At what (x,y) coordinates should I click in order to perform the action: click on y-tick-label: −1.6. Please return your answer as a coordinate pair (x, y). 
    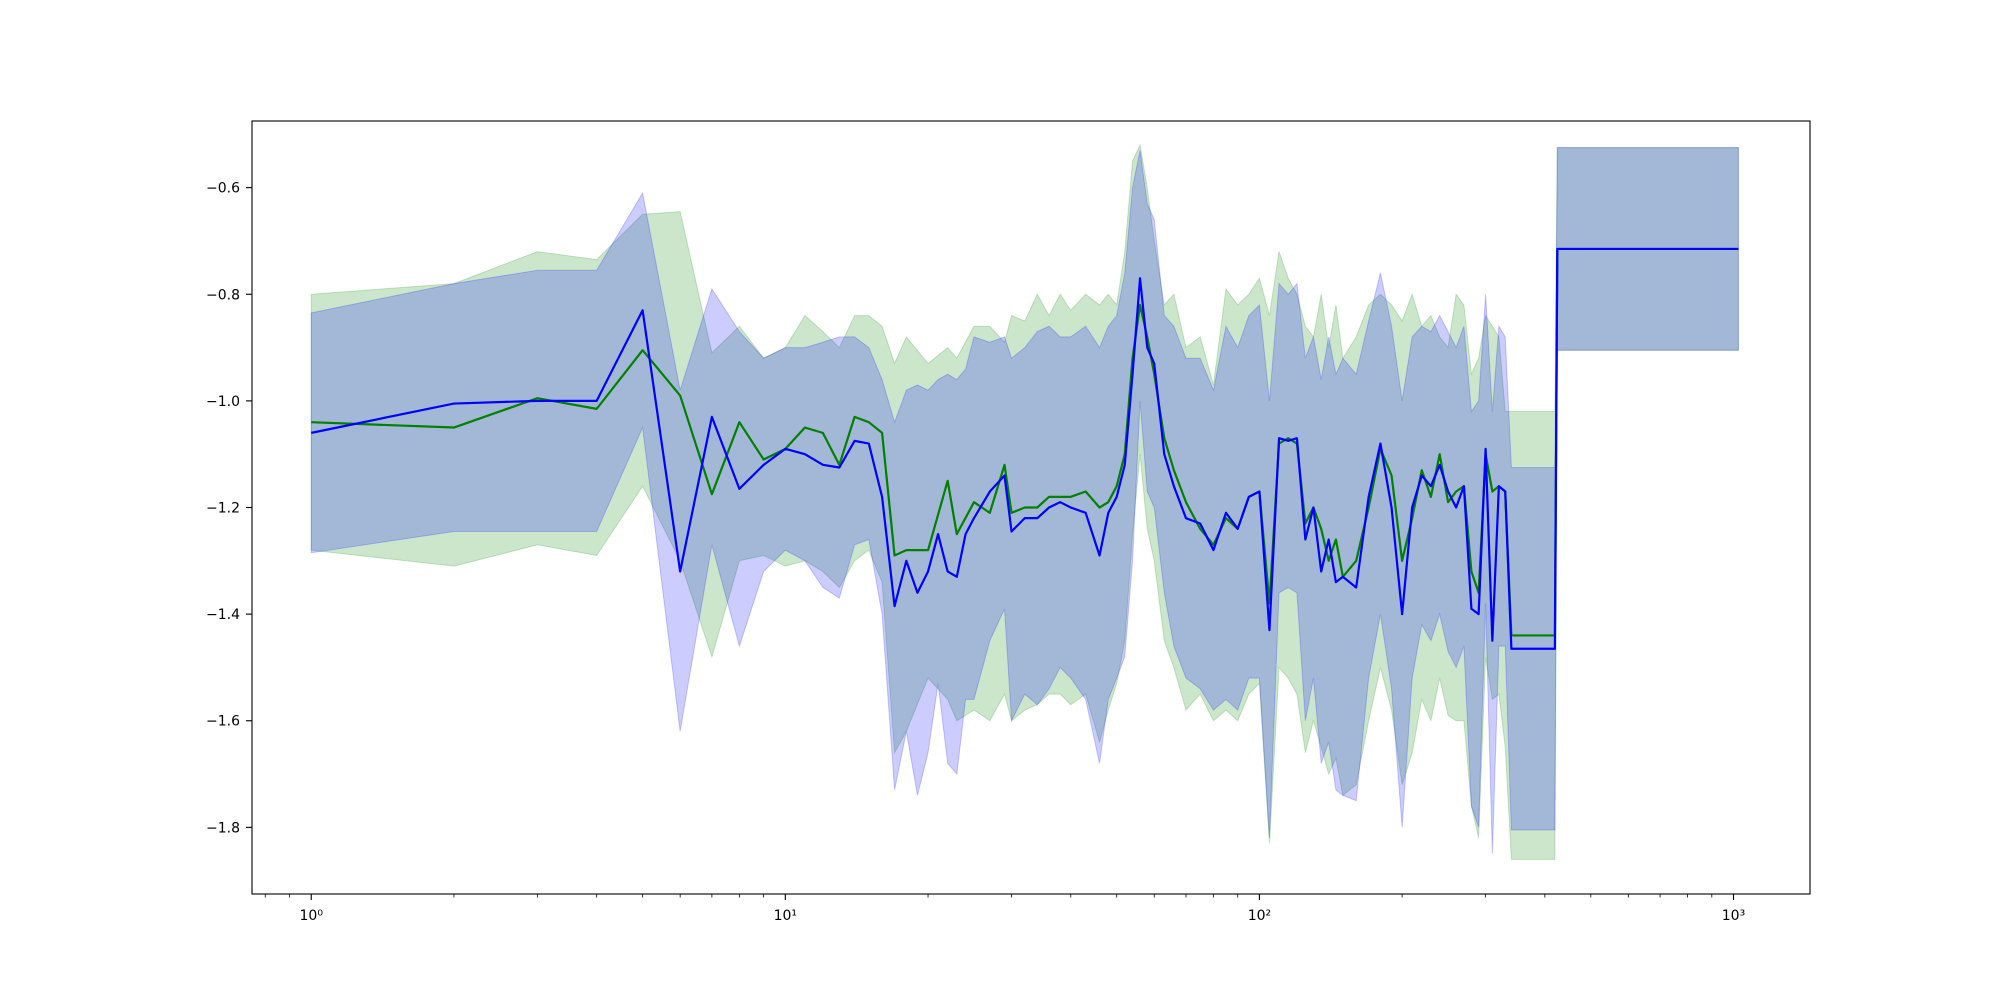
    Looking at the image, I should click on (223, 722).